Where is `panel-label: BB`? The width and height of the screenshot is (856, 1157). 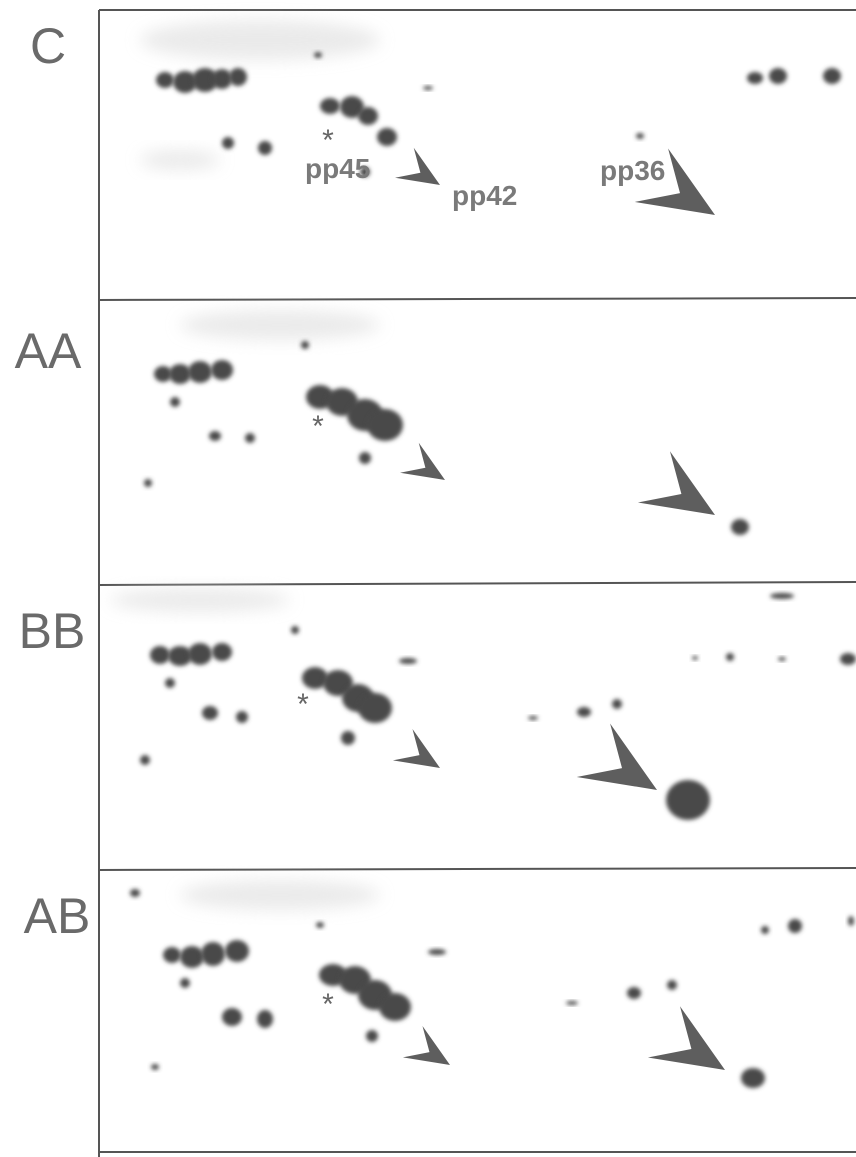
panel-label: BB is located at coordinates (52, 631).